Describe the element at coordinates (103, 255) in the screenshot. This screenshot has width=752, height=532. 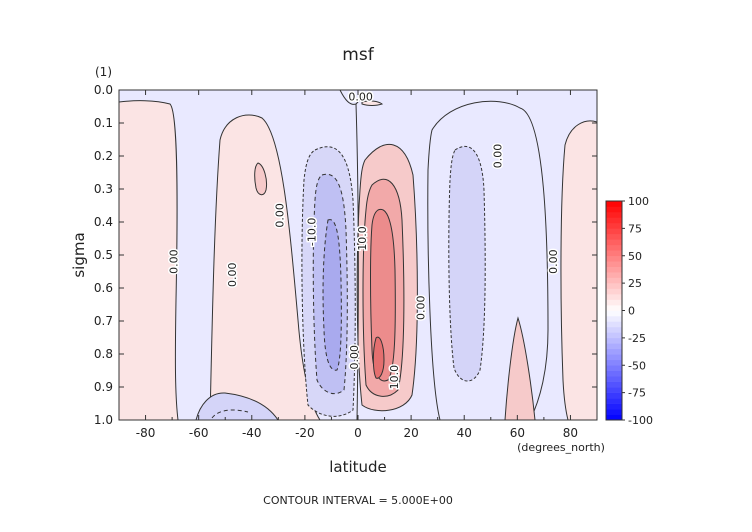
I see `y-tick-label: 0.5` at that location.